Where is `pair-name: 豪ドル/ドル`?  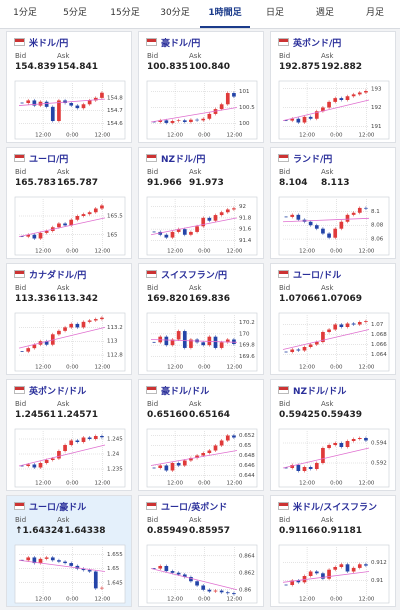
pair-name: 豪ドル/ドル is located at coordinates (185, 392).